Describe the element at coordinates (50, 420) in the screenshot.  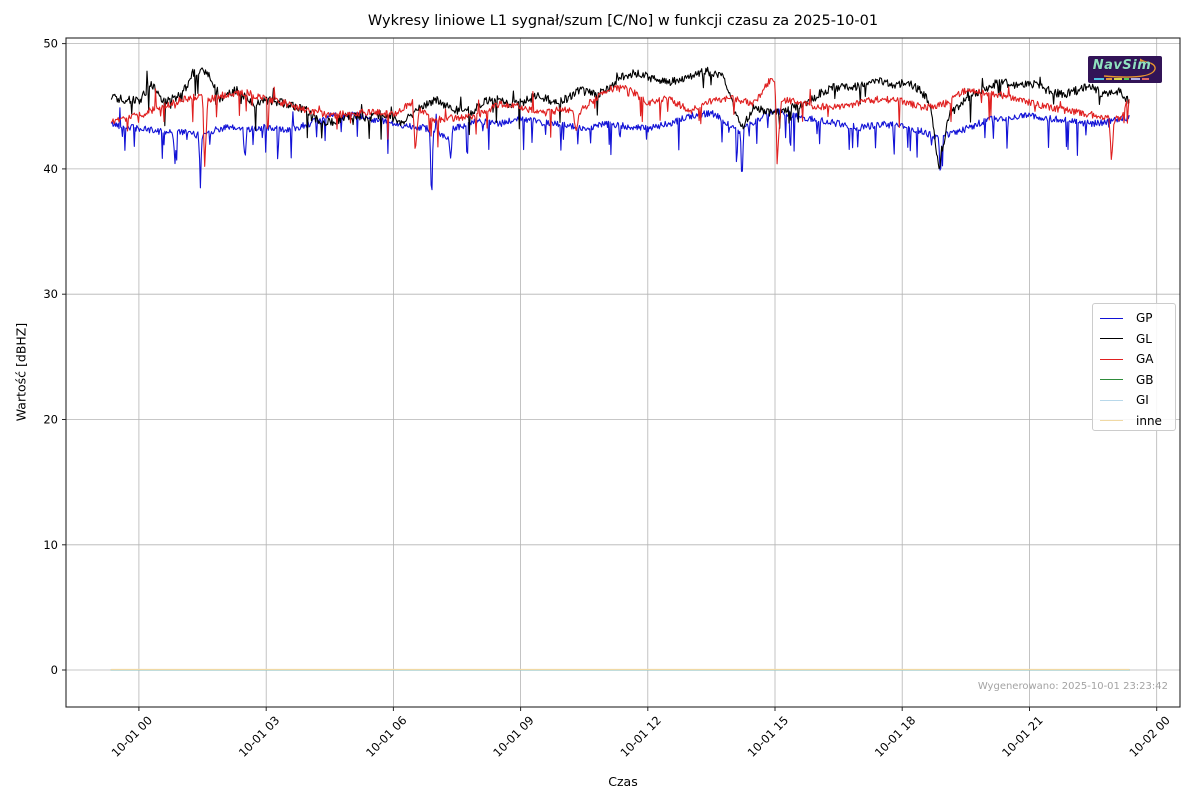
I see `y-tick-label: 20` at that location.